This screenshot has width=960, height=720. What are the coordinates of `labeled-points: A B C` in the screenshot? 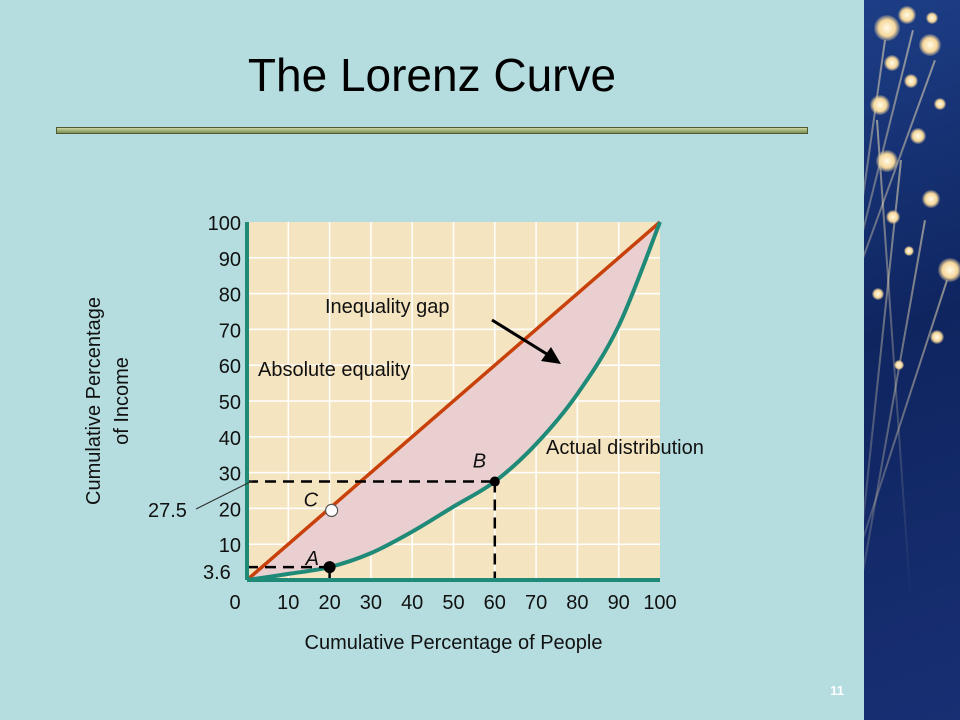 It's located at (402, 512).